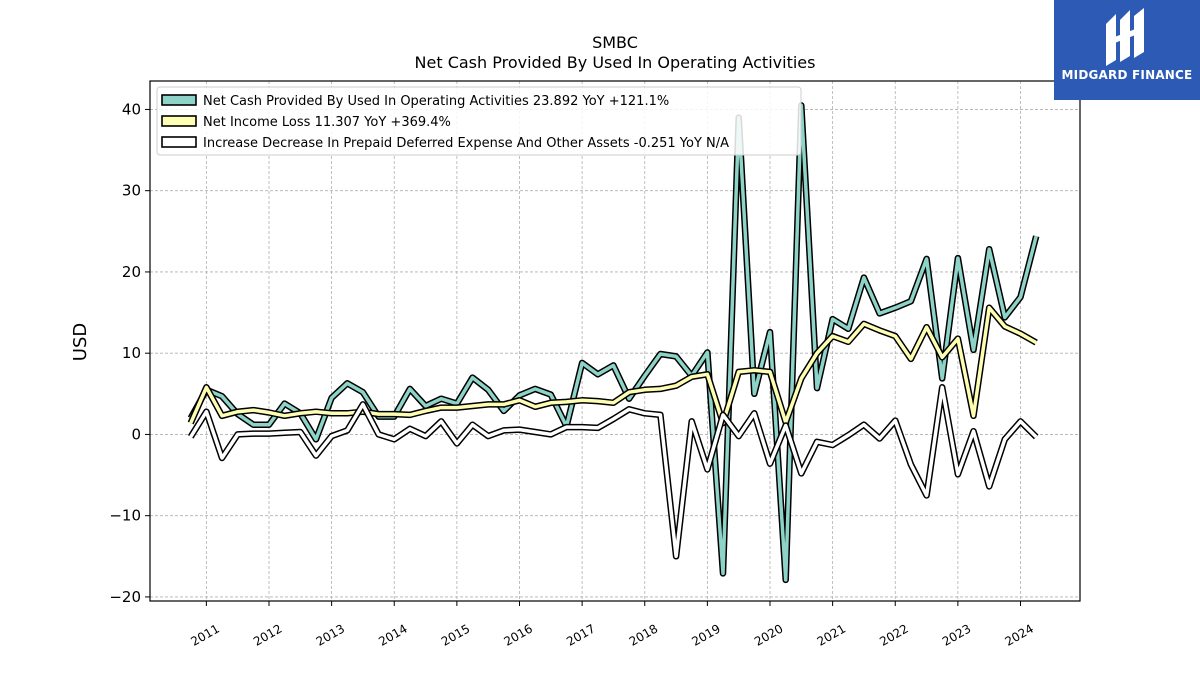 The width and height of the screenshot is (1200, 675). What do you see at coordinates (80, 342) in the screenshot?
I see `y-axis-label: USD` at bounding box center [80, 342].